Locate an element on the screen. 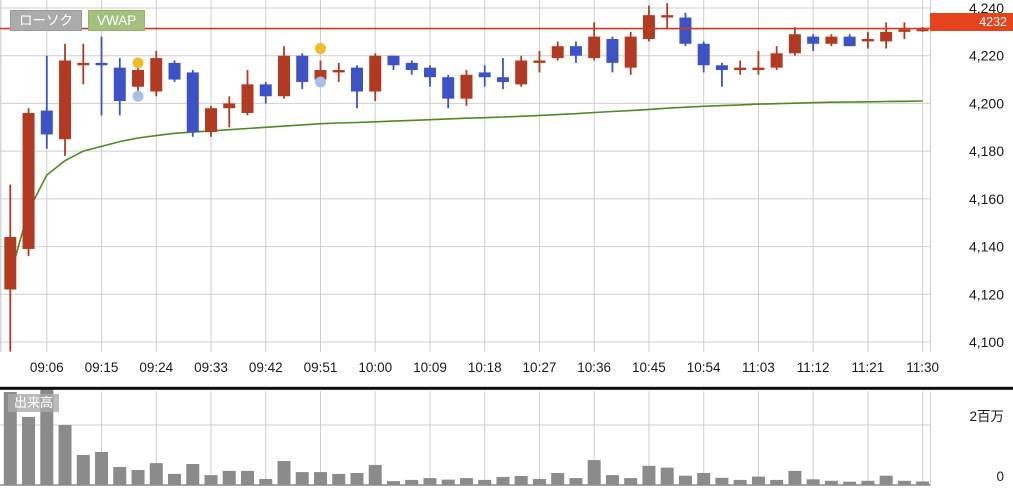 This screenshot has width=1013, height=496. time-tick-label: 10:18 is located at coordinates (485, 367).